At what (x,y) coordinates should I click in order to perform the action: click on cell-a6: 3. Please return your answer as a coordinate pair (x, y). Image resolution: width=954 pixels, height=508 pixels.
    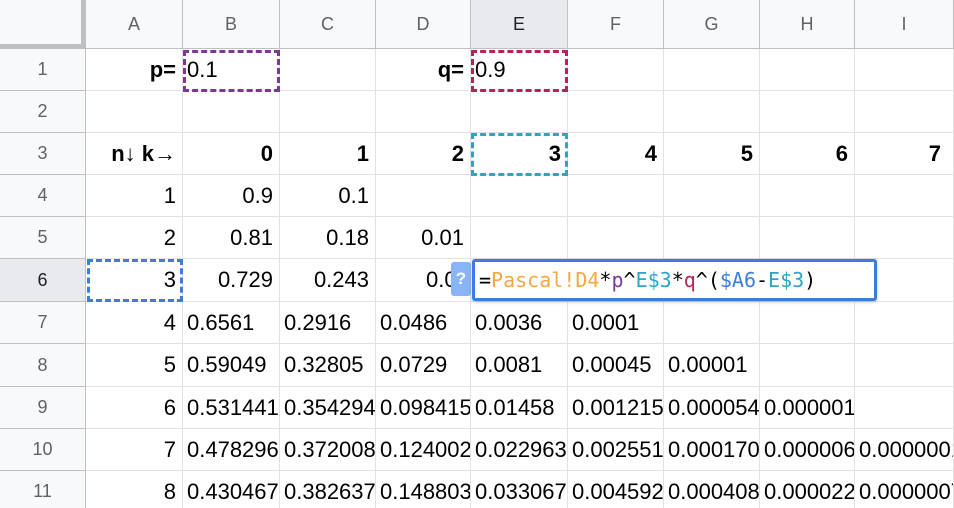
    Looking at the image, I should click on (134, 280).